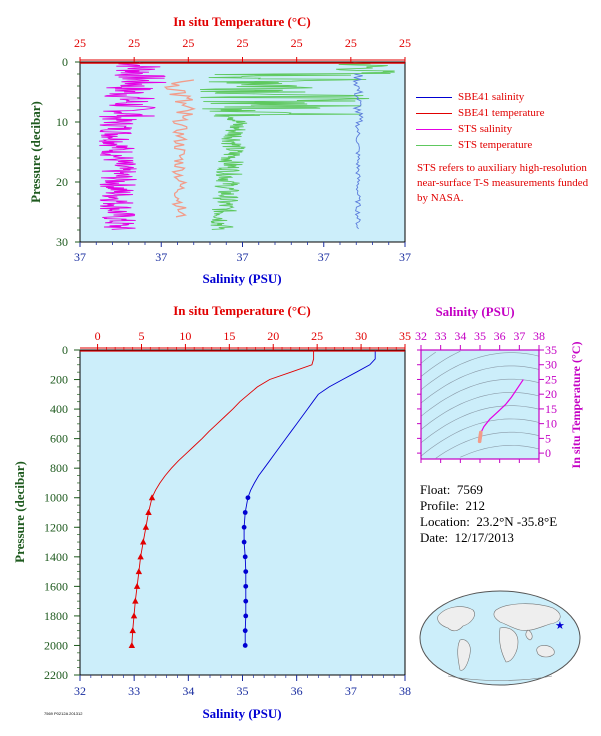  I want to click on float-row: Float: 7569, so click(488, 490).